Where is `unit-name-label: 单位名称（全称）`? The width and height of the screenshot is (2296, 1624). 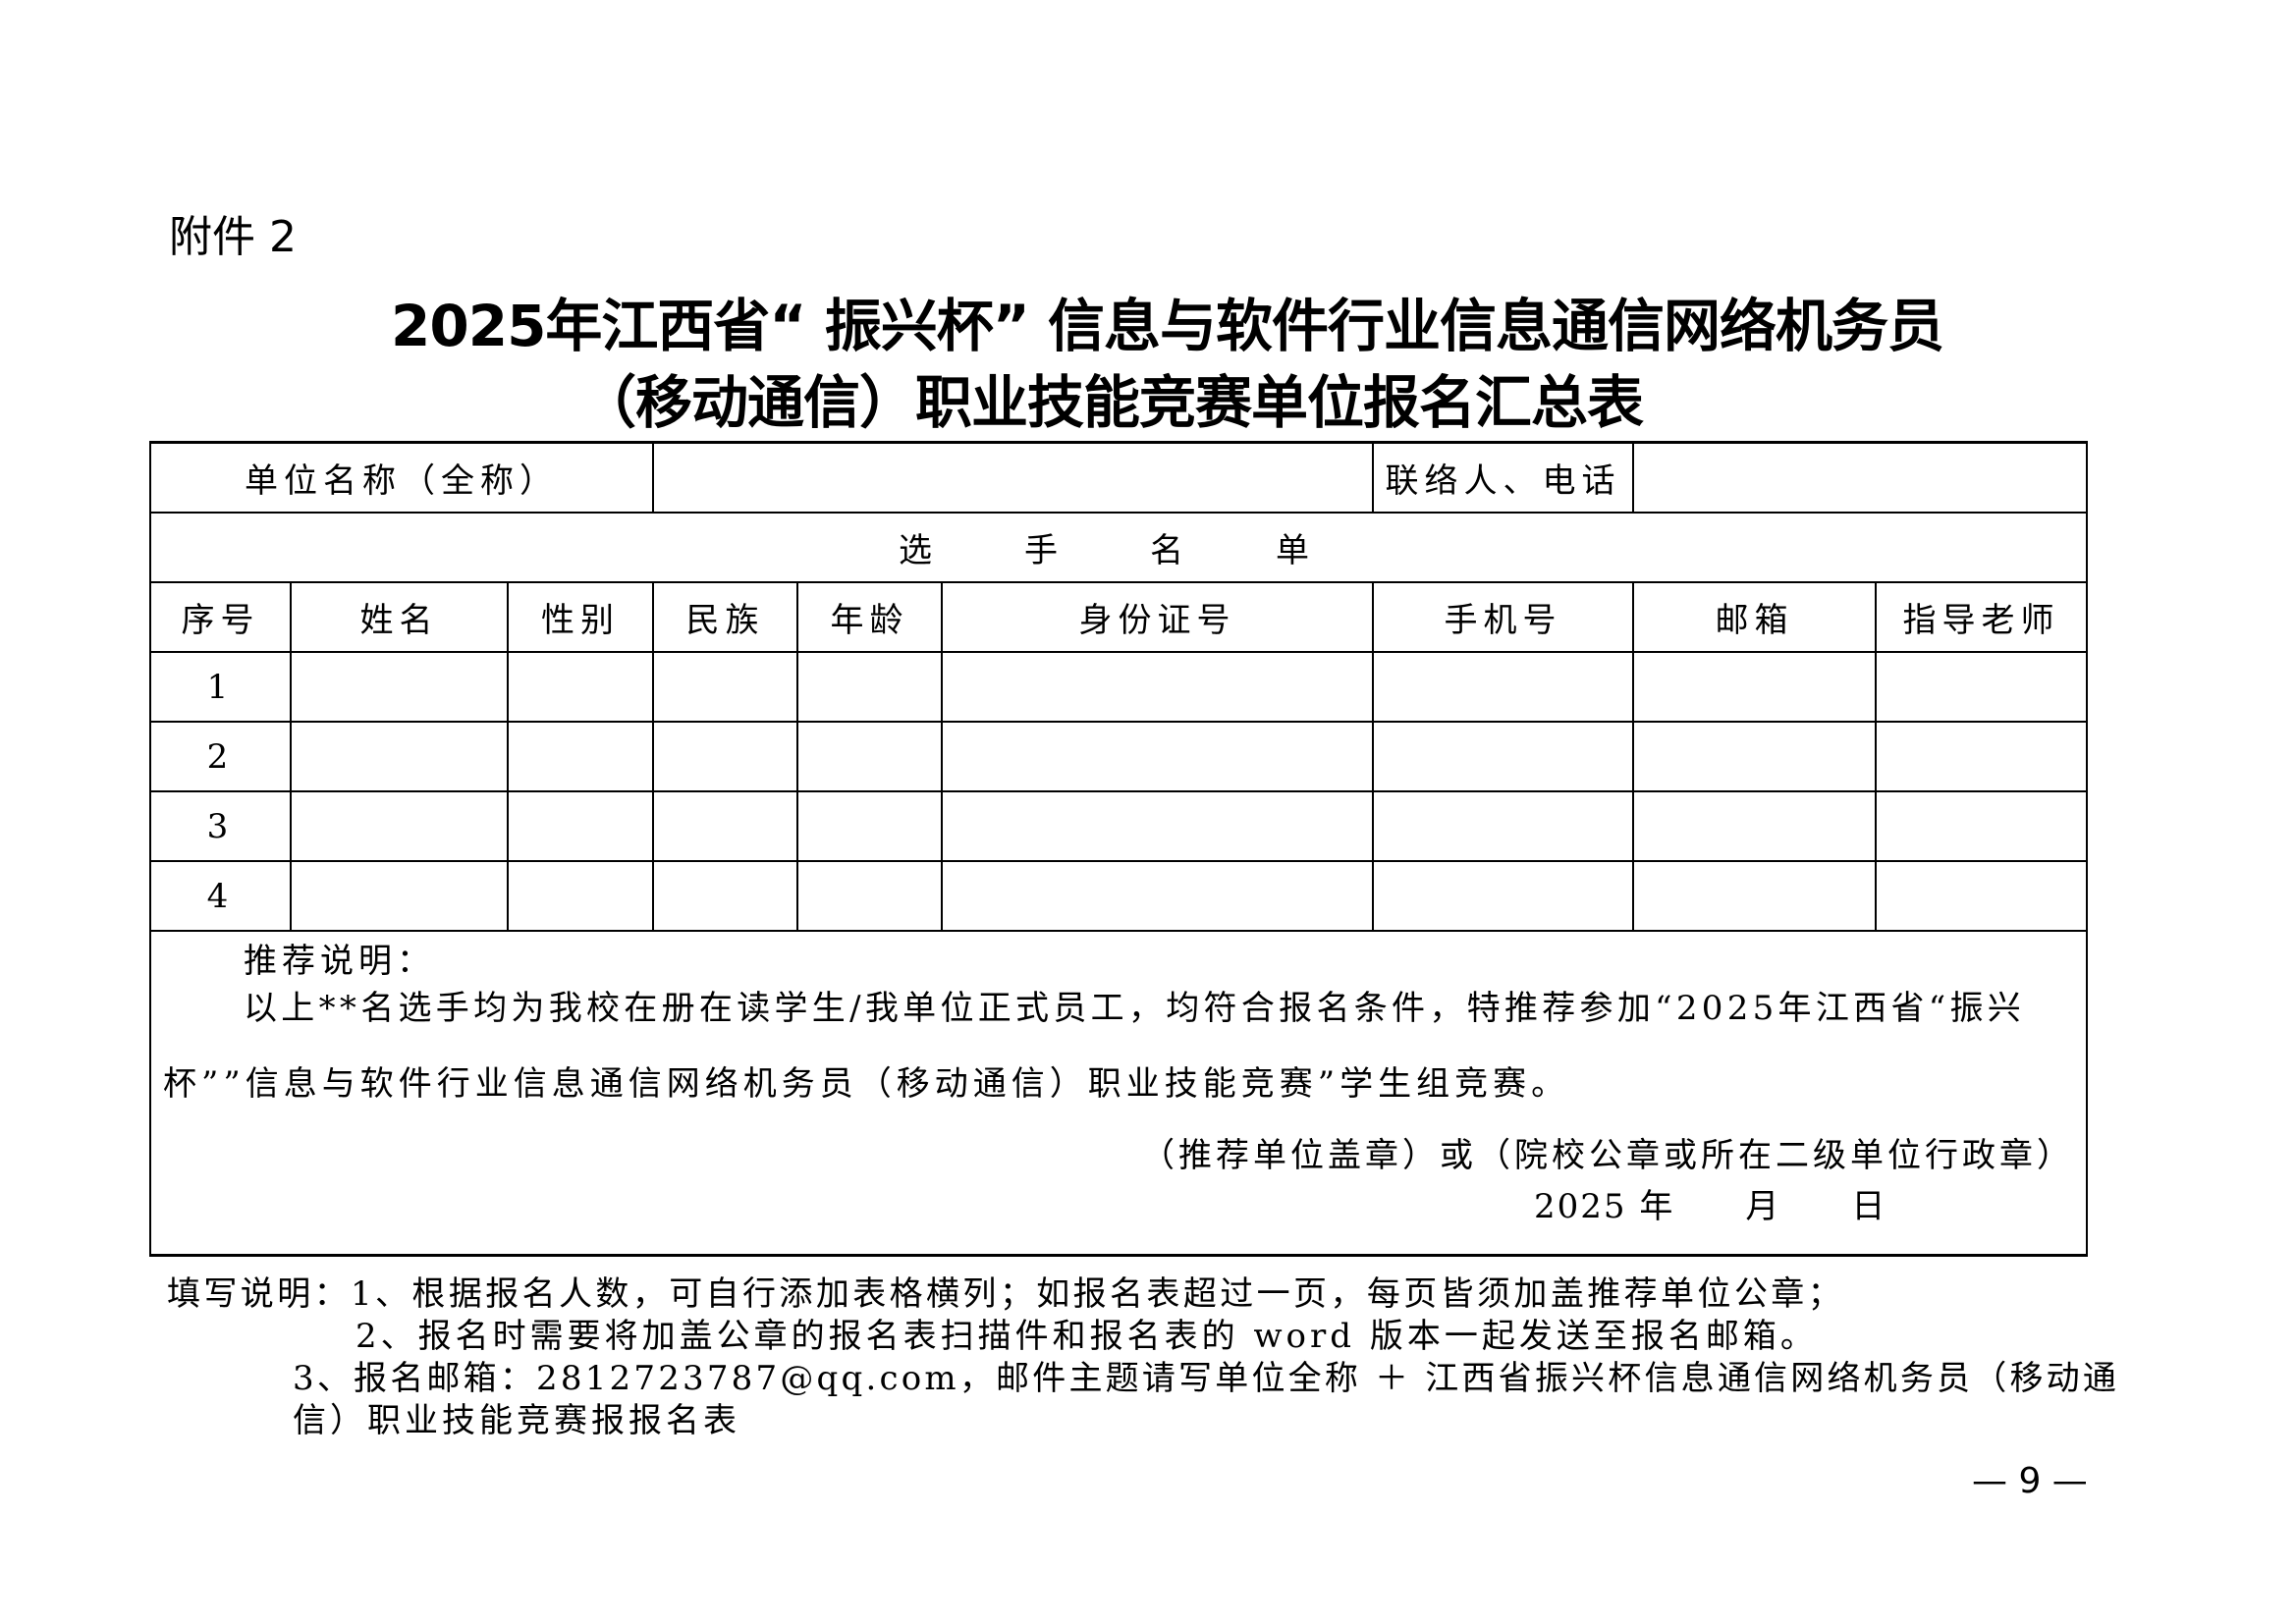 unit-name-label: 单位名称（全称） is located at coordinates (401, 477).